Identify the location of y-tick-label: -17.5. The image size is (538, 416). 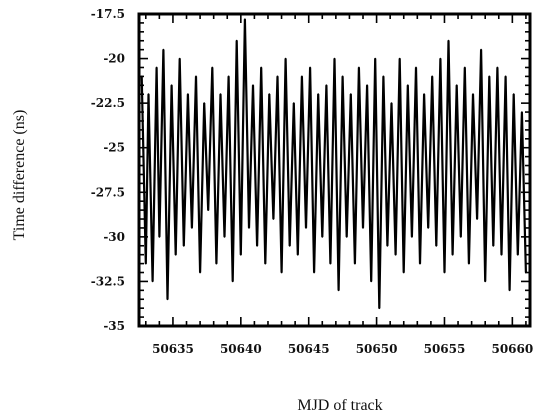
(108, 14).